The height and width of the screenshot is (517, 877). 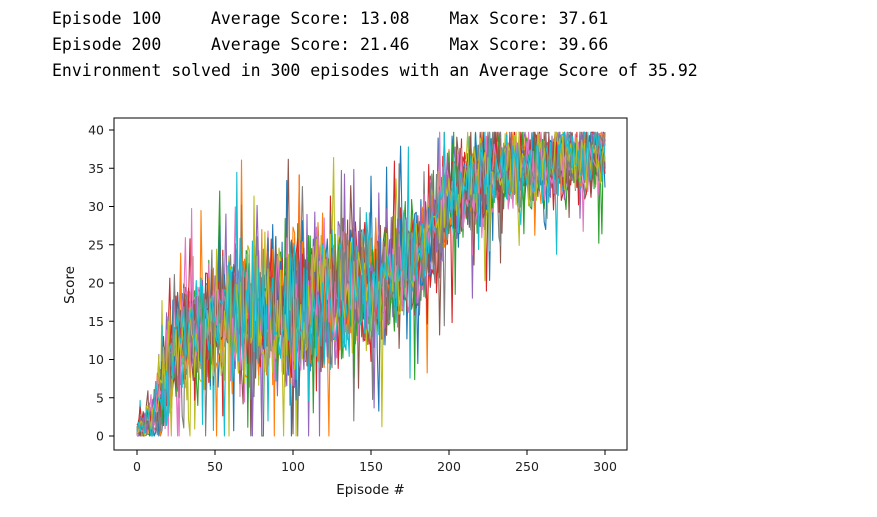 What do you see at coordinates (96, 244) in the screenshot?
I see `y-tick-label: 25` at bounding box center [96, 244].